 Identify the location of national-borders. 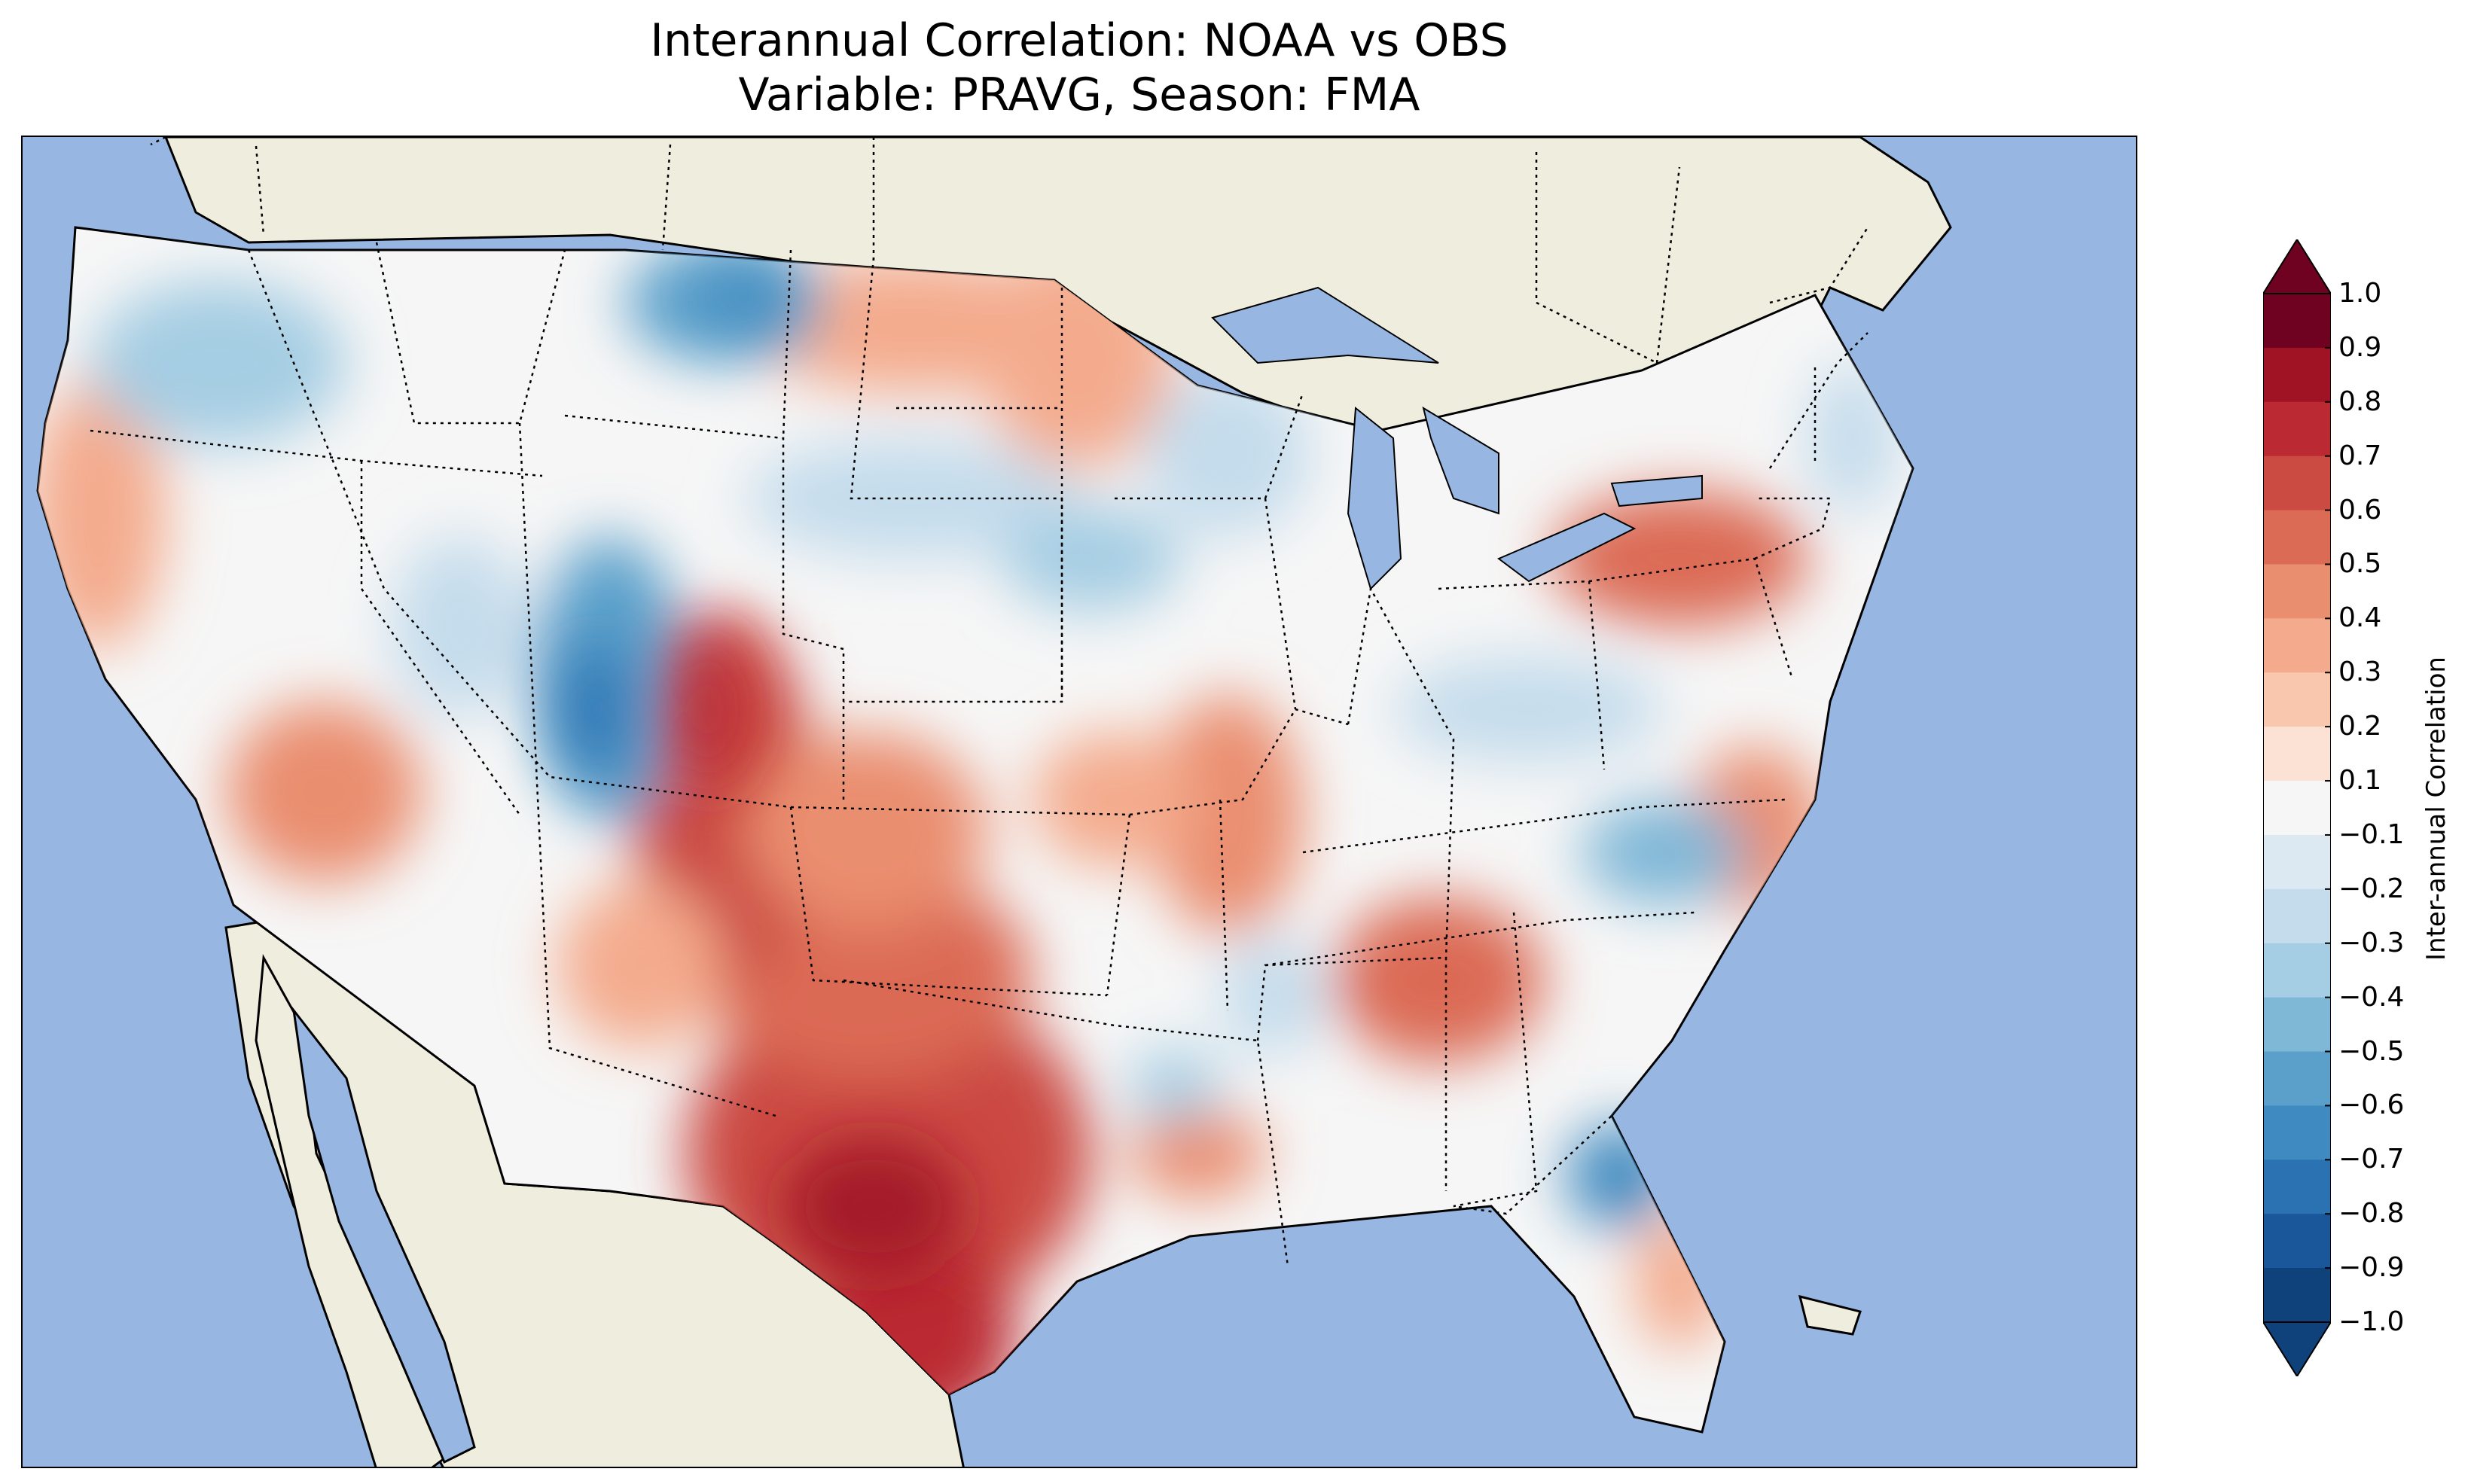
(1009, 250).